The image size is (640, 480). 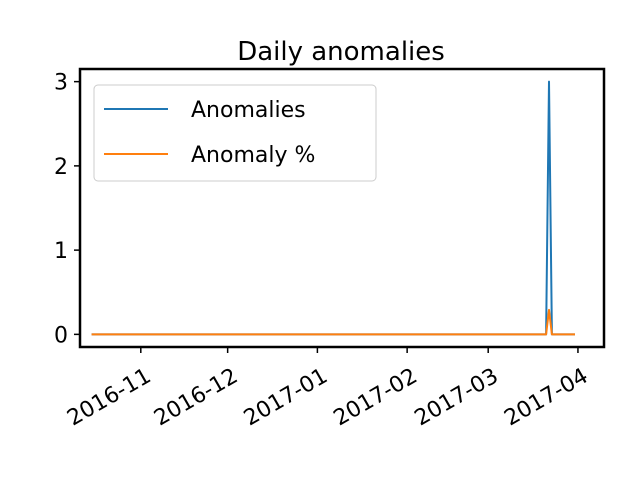 What do you see at coordinates (61, 251) in the screenshot?
I see `y-tick-label: 1` at bounding box center [61, 251].